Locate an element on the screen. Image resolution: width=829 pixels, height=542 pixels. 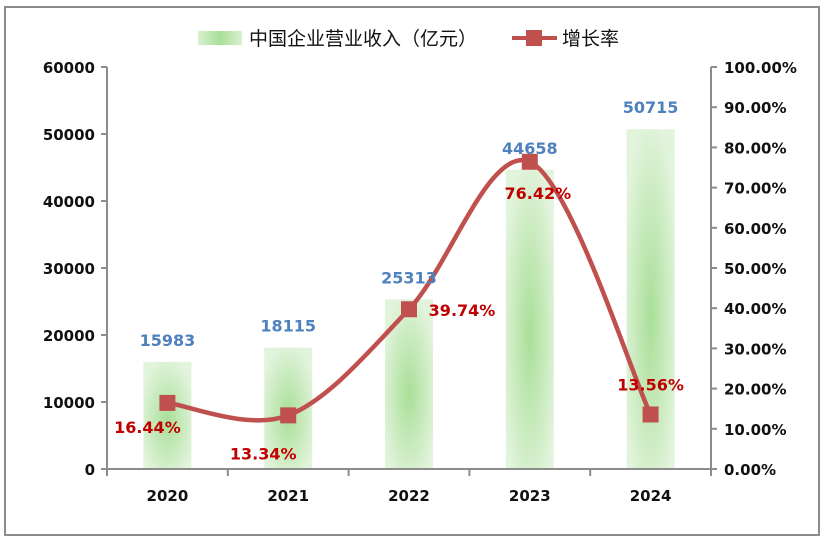
bar-data-label: 44658 is located at coordinates (530, 148).